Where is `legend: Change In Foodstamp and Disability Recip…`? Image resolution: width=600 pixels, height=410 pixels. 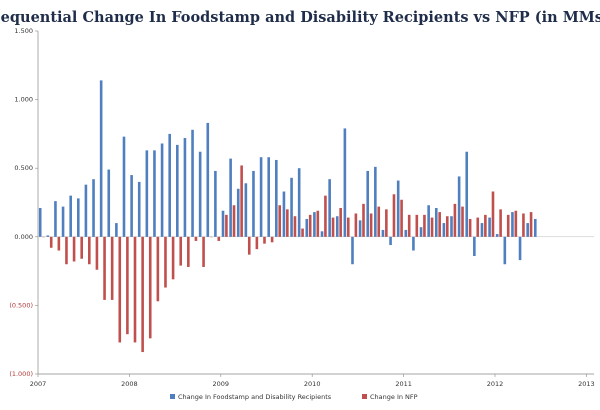
legend: Change In Foodstamp and Disability Recip… is located at coordinates (294, 397).